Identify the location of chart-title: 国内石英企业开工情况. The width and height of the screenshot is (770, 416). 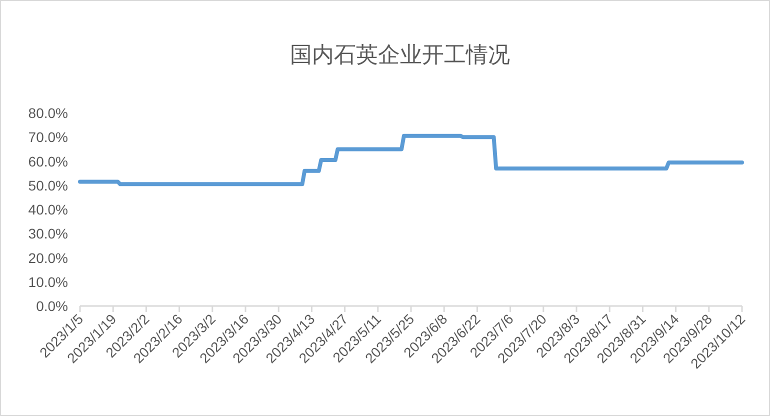
(400, 54).